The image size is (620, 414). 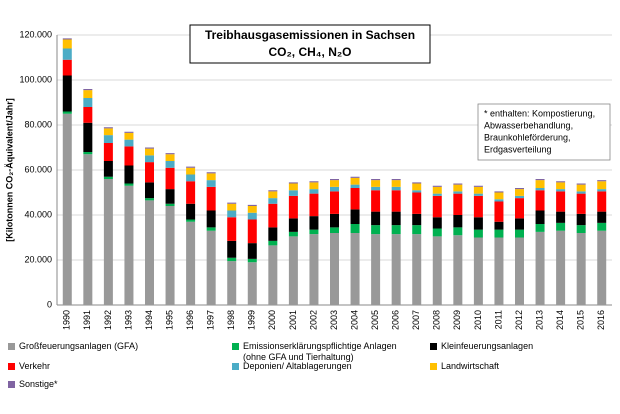 I want to click on legend-label: Verkehr, so click(x=35, y=366).